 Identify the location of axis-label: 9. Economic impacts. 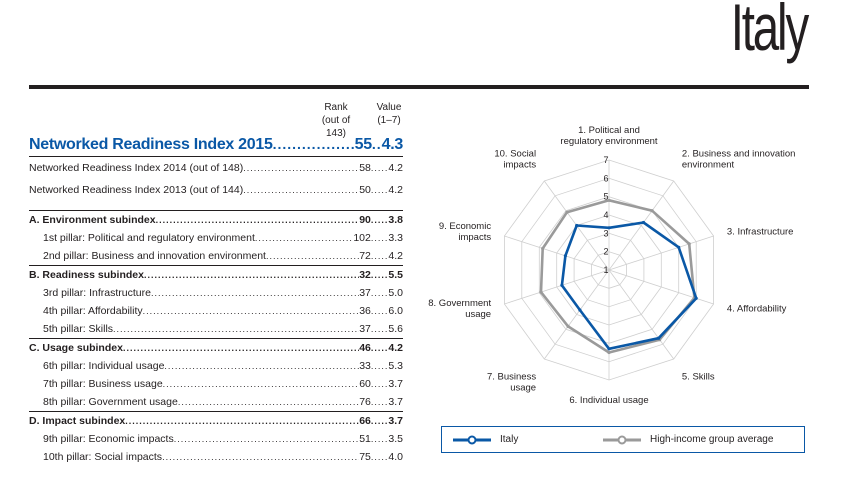
(465, 232).